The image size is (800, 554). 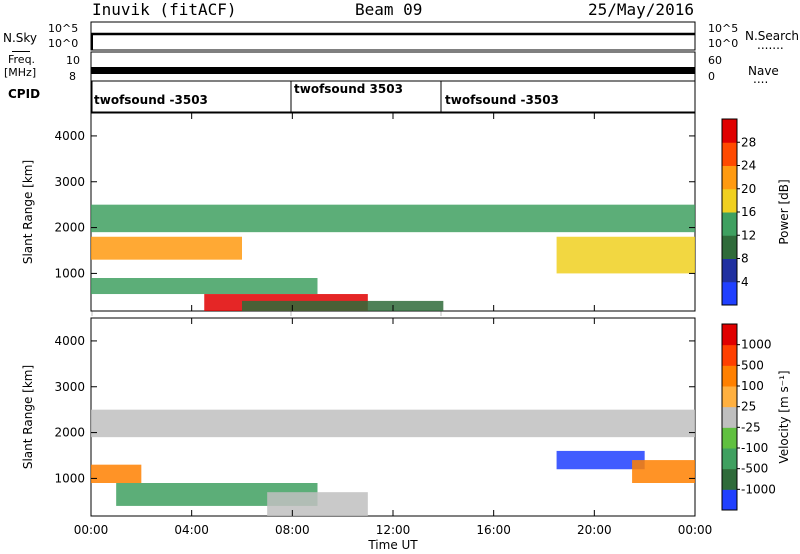 What do you see at coordinates (502, 100) in the screenshot?
I see `cpid-segment-3: twofsound -3503` at bounding box center [502, 100].